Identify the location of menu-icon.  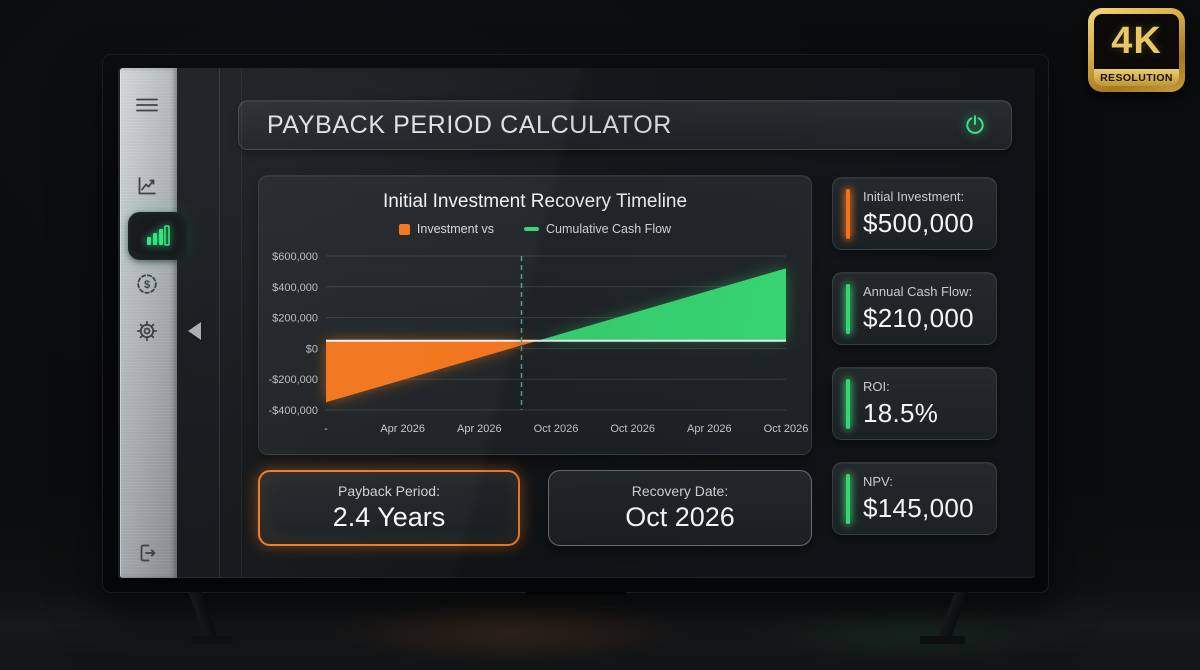
(146, 105).